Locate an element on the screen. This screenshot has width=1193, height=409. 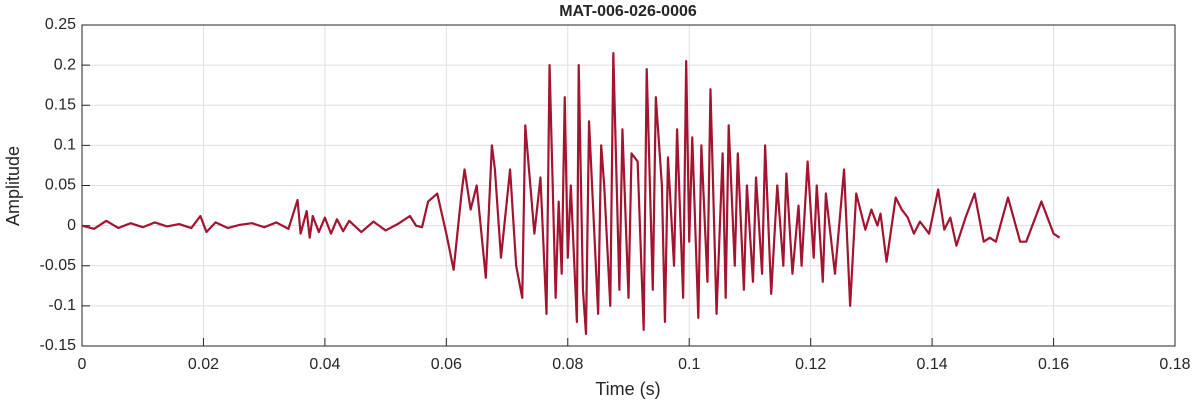
x-tick-label: 0.14 is located at coordinates (932, 364).